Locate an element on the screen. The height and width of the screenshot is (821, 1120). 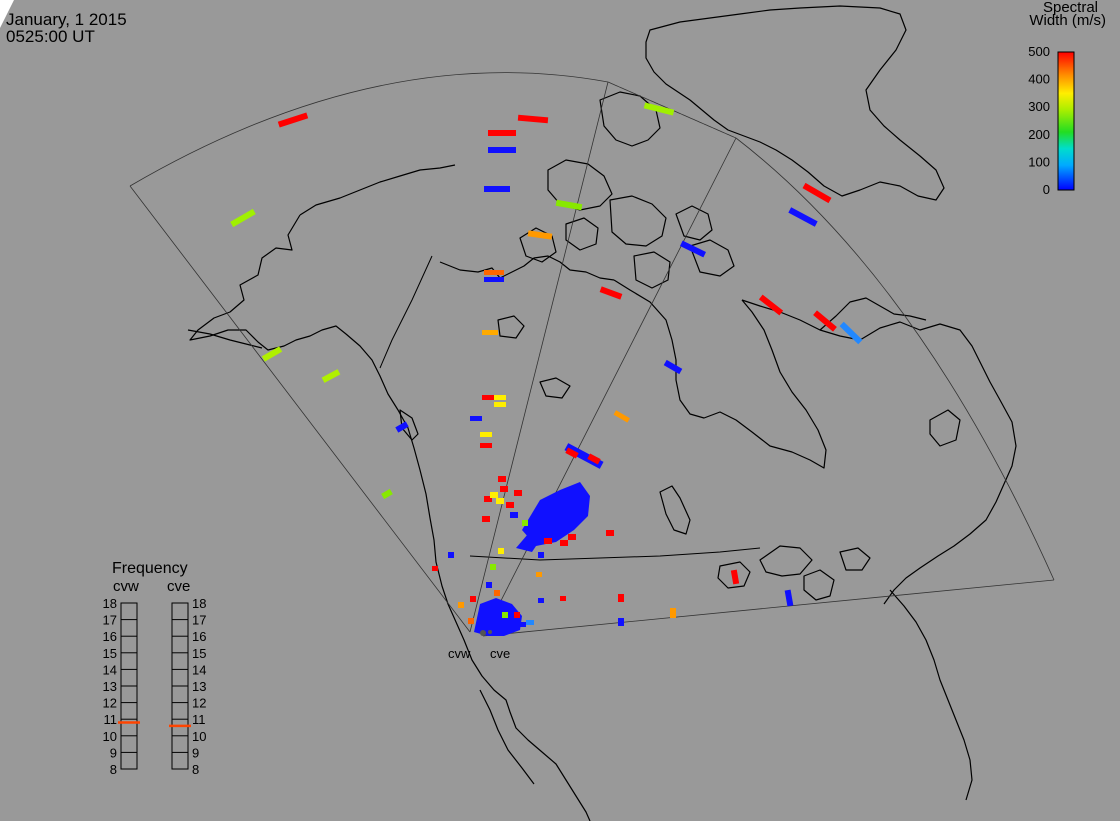
colorbar-tick-label: 0 is located at coordinates (1046, 189).